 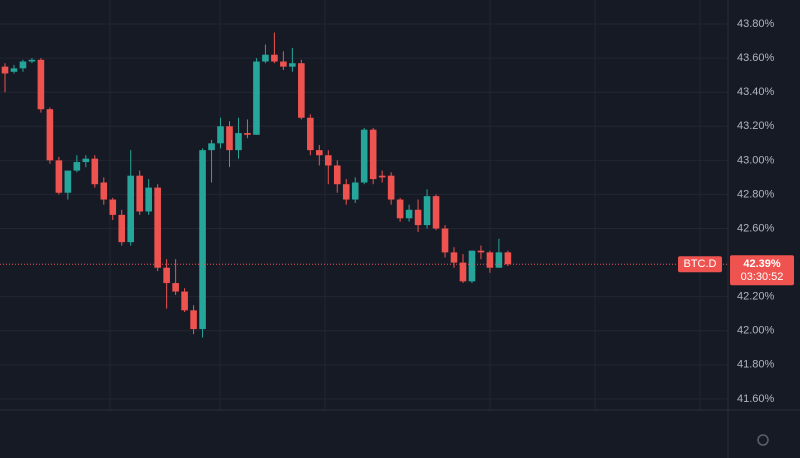 What do you see at coordinates (756, 228) in the screenshot?
I see `y-tick-label: 42.60%` at bounding box center [756, 228].